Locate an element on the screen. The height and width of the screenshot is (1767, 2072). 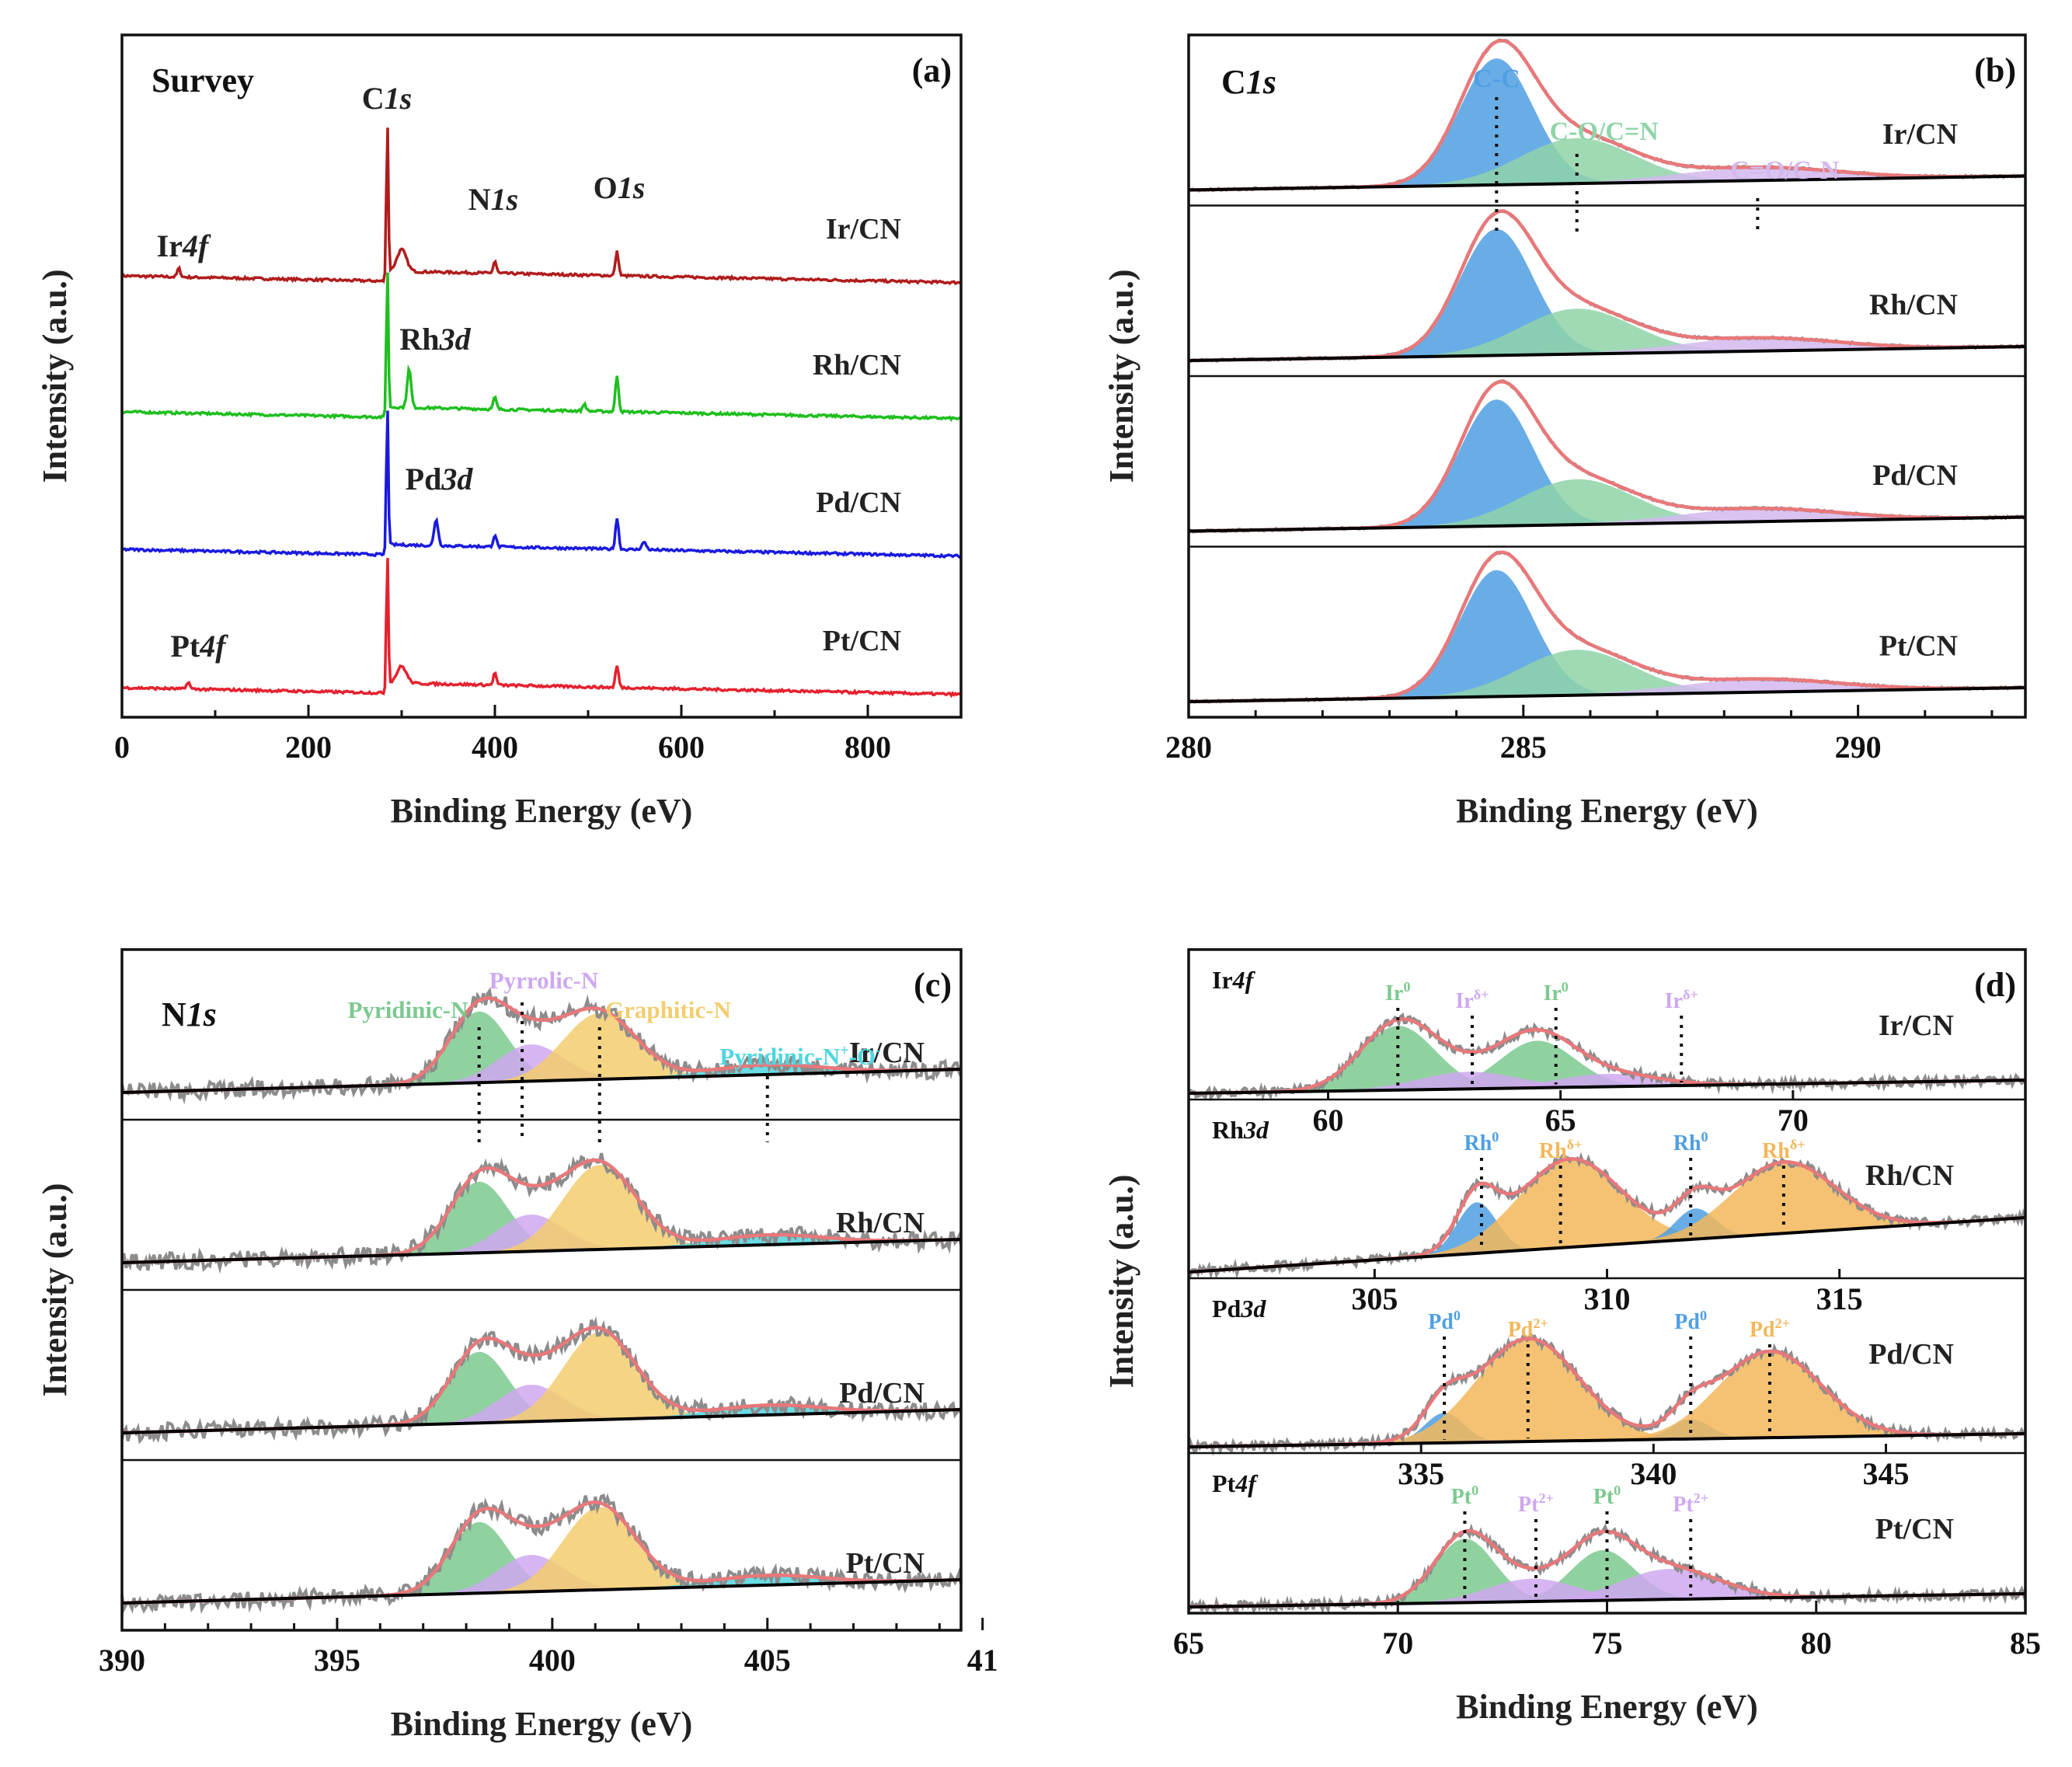
x-tick-label: 80 is located at coordinates (1816, 1643).